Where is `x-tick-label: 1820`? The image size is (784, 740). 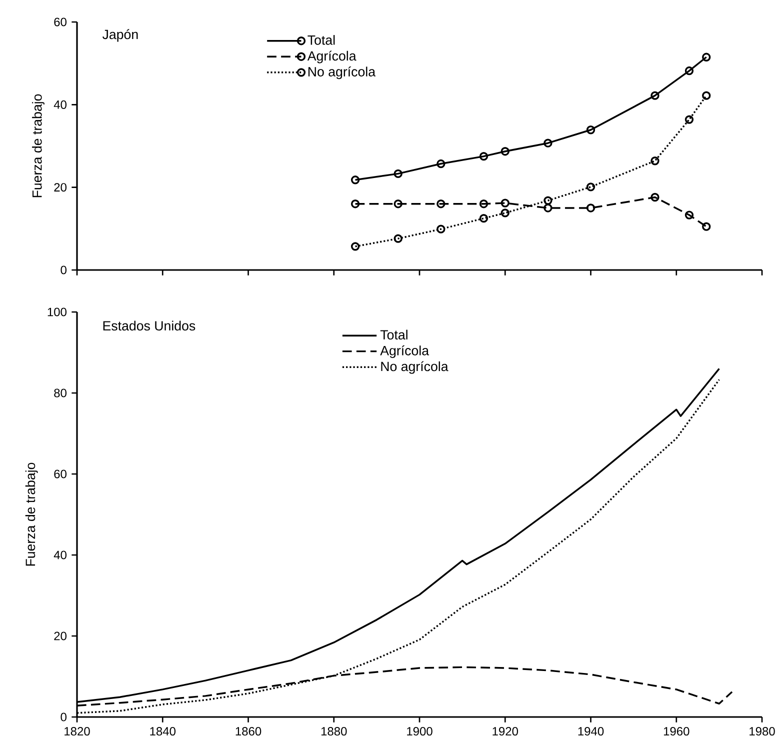
x-tick-label: 1820 is located at coordinates (77, 731).